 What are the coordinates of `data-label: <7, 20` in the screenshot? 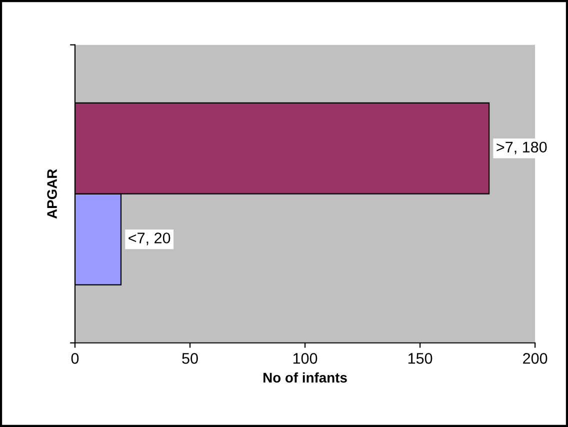 It's located at (149, 239).